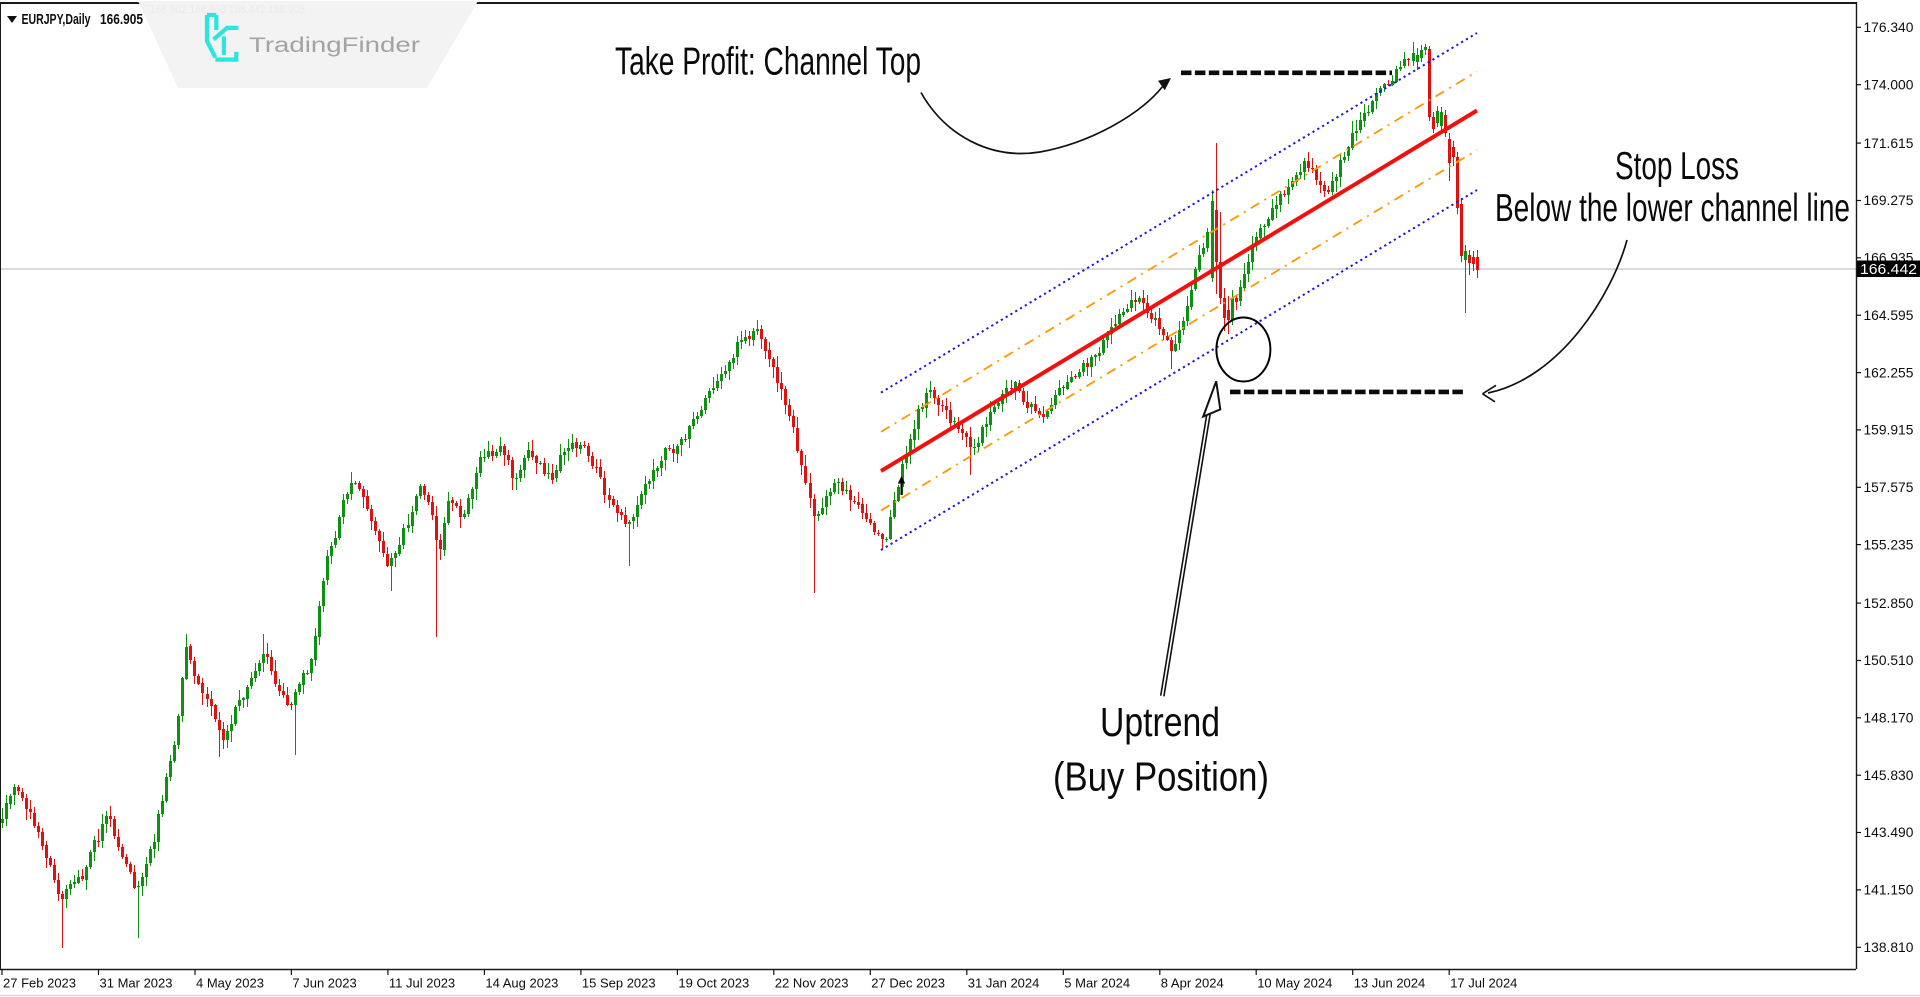 This screenshot has height=997, width=1920. I want to click on svg-text: 5 Mar 2024, so click(1097, 983).